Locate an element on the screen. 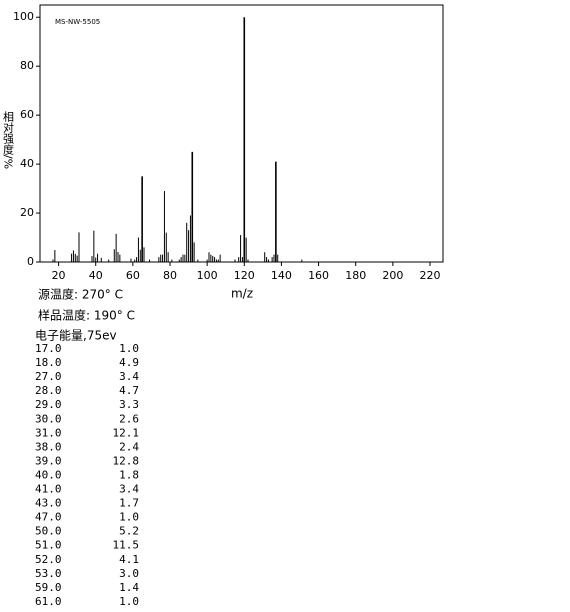  intensity-cell: 1.7 is located at coordinates (129, 503).